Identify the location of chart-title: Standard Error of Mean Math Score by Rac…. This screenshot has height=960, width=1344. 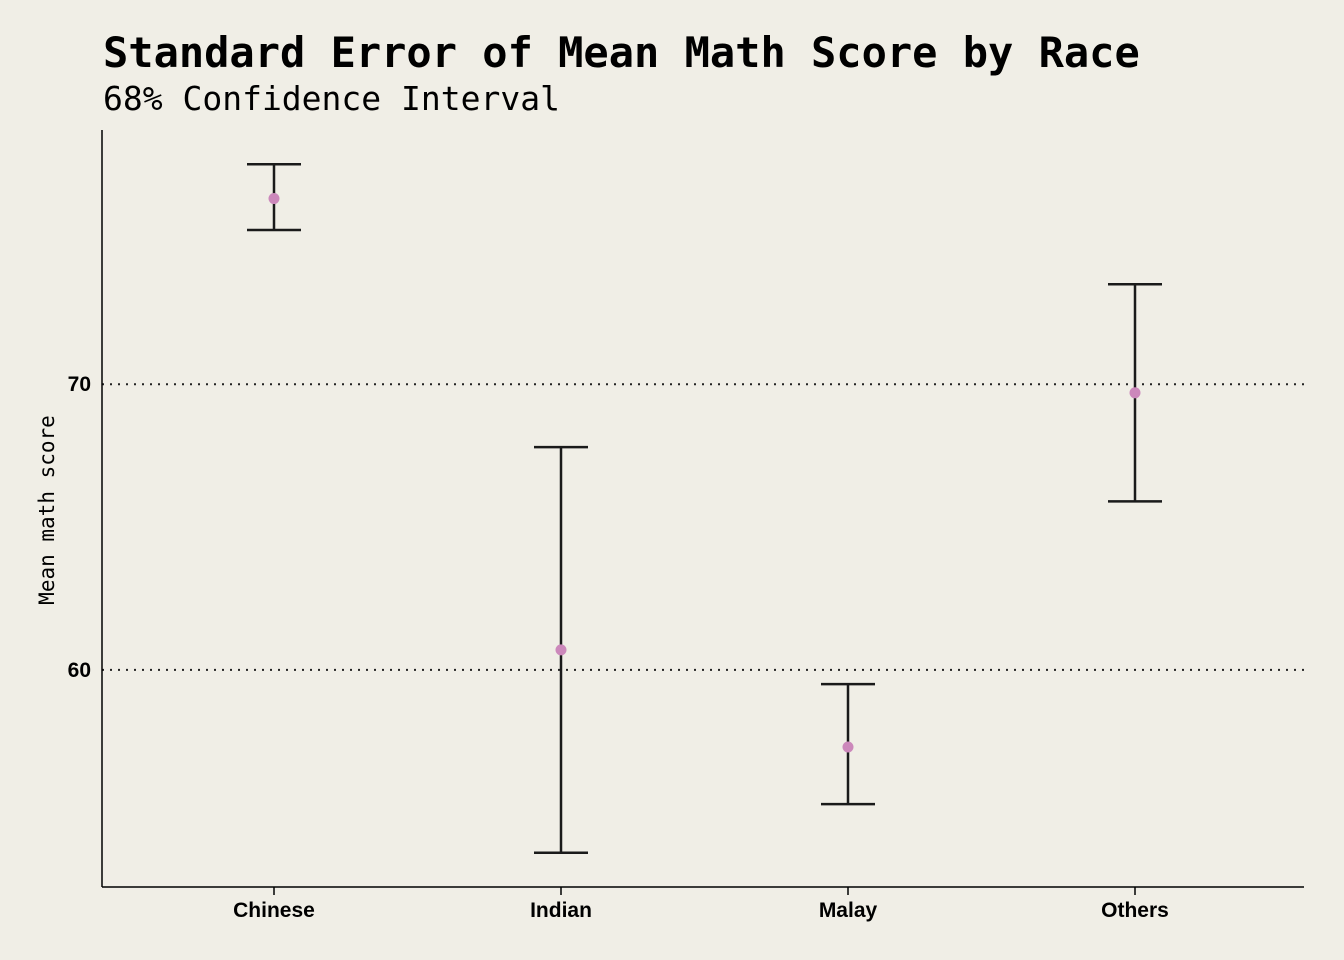
(621, 52).